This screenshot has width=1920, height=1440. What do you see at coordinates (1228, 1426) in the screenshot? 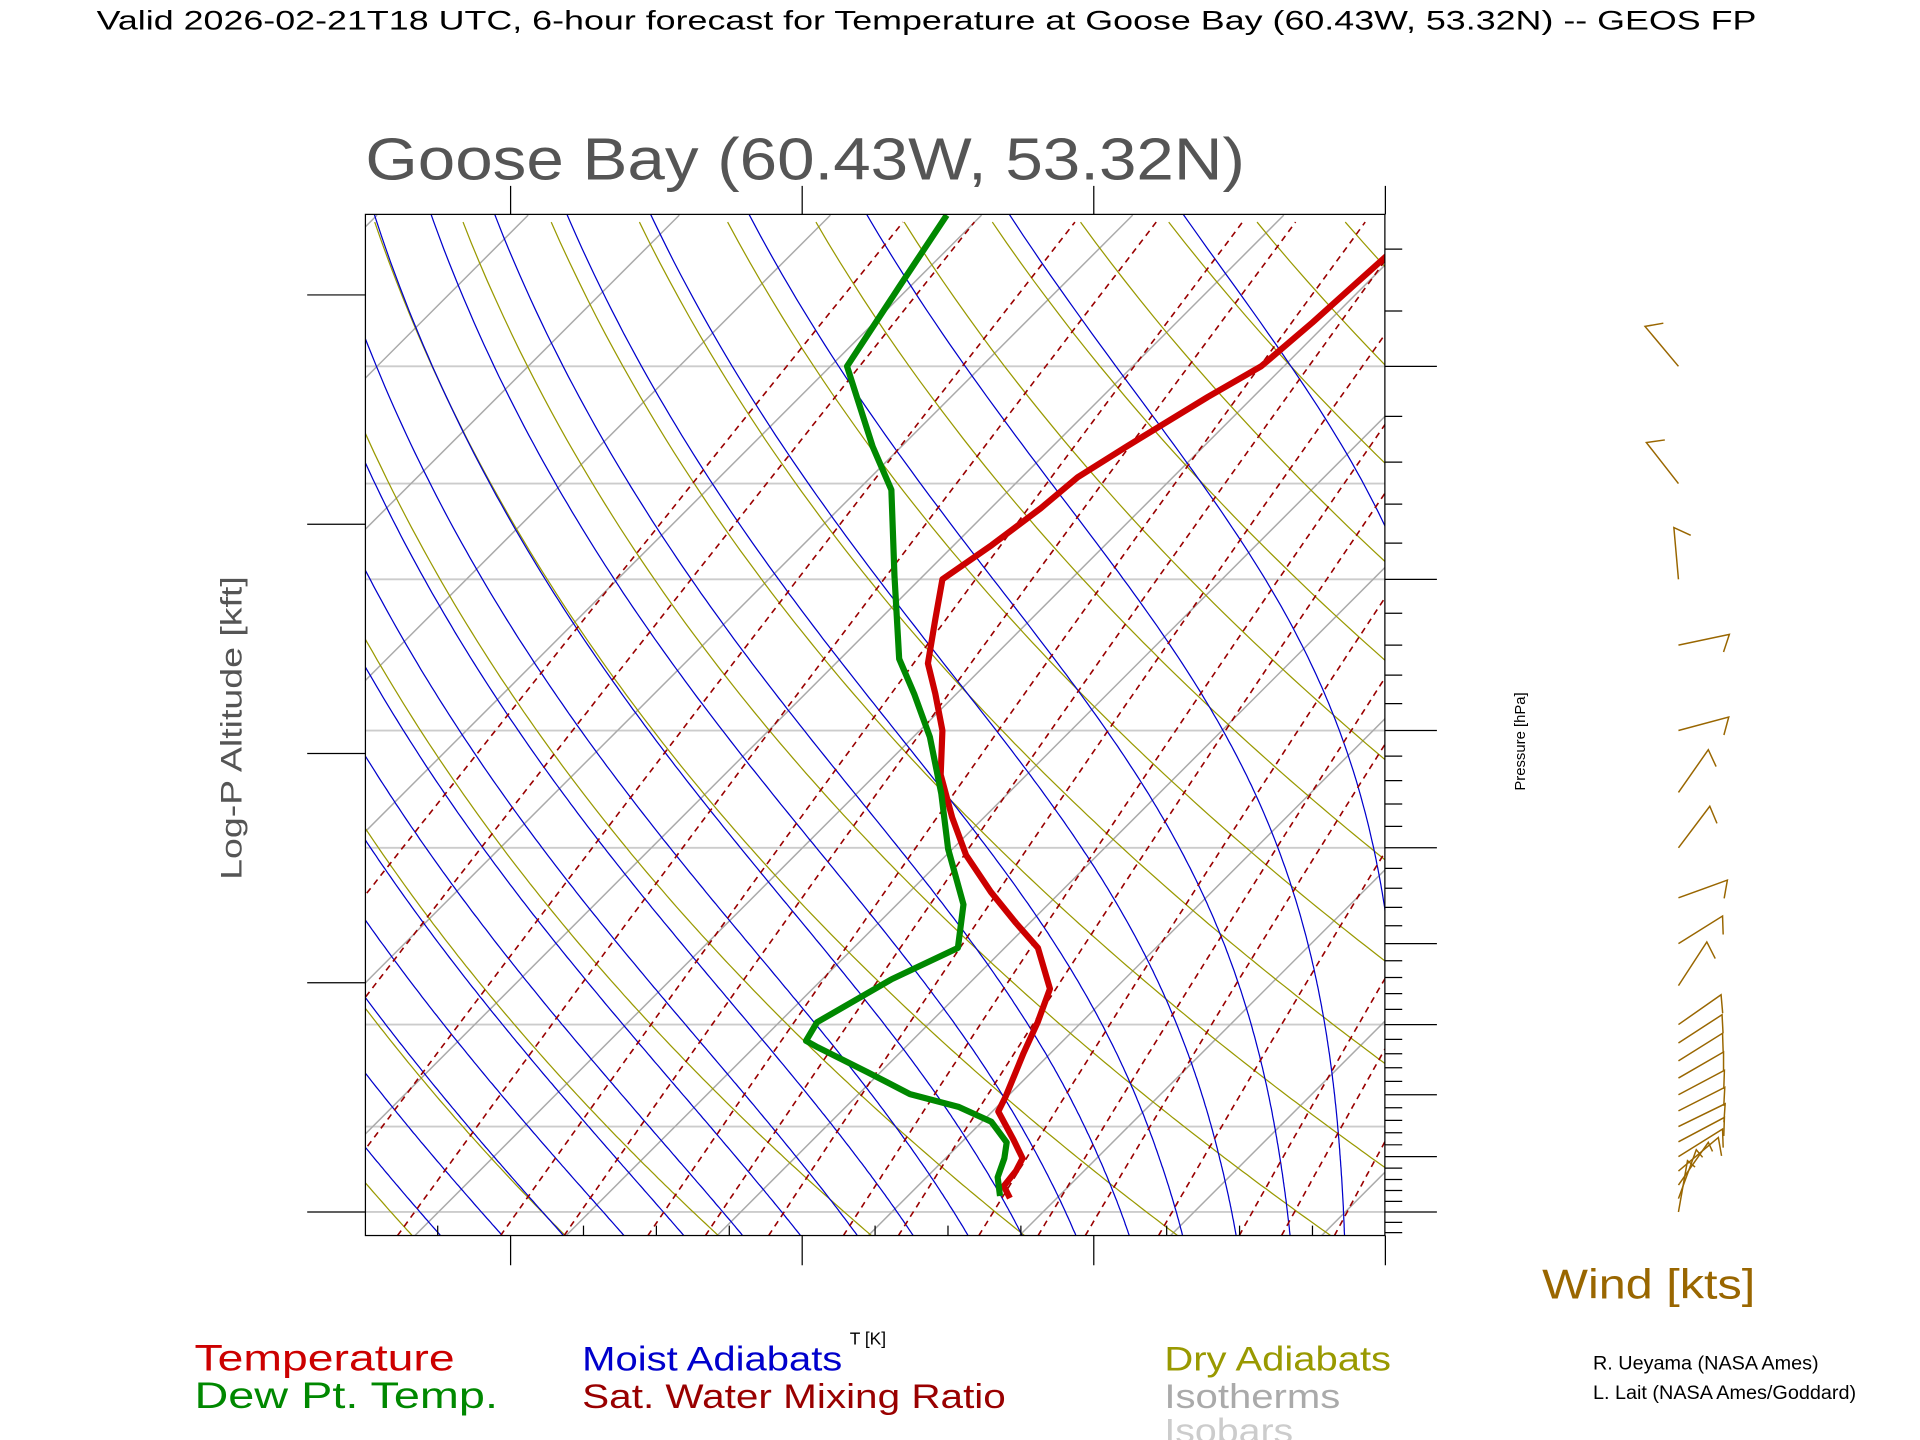
I see `legend-isobars: Isobars` at bounding box center [1228, 1426].